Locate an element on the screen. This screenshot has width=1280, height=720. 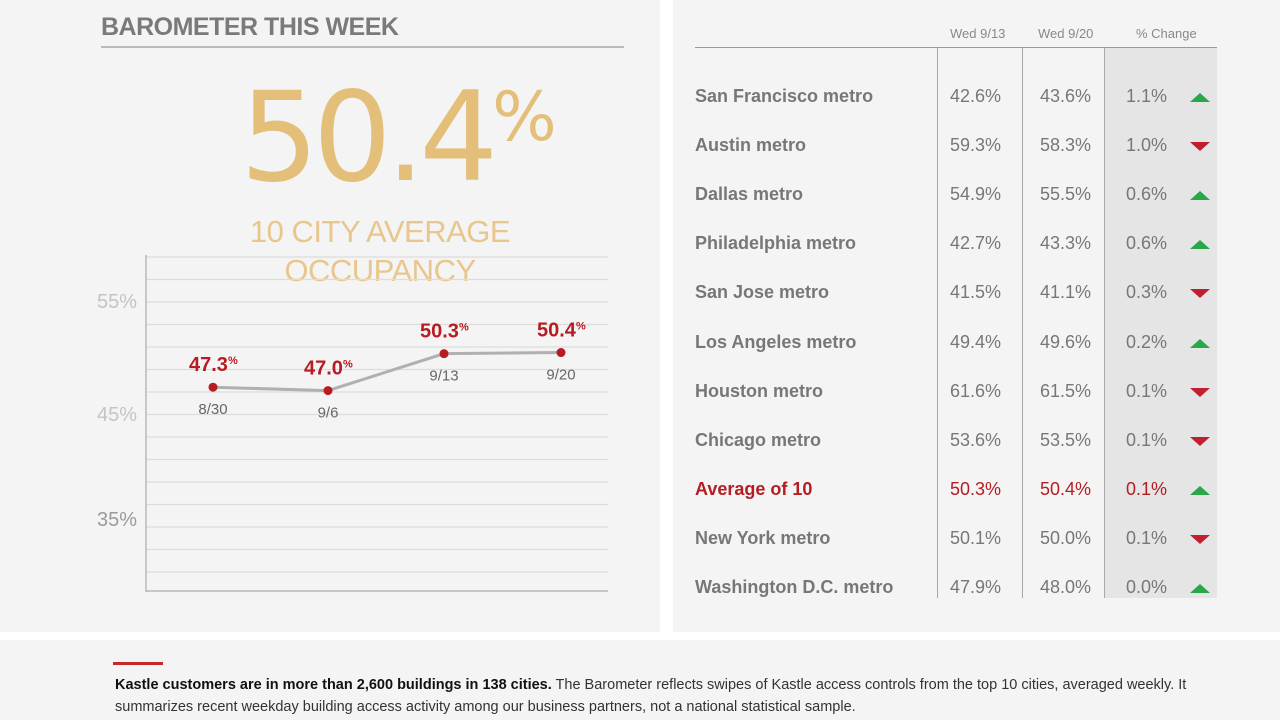
y-tick-label: 35% is located at coordinates (117, 520).